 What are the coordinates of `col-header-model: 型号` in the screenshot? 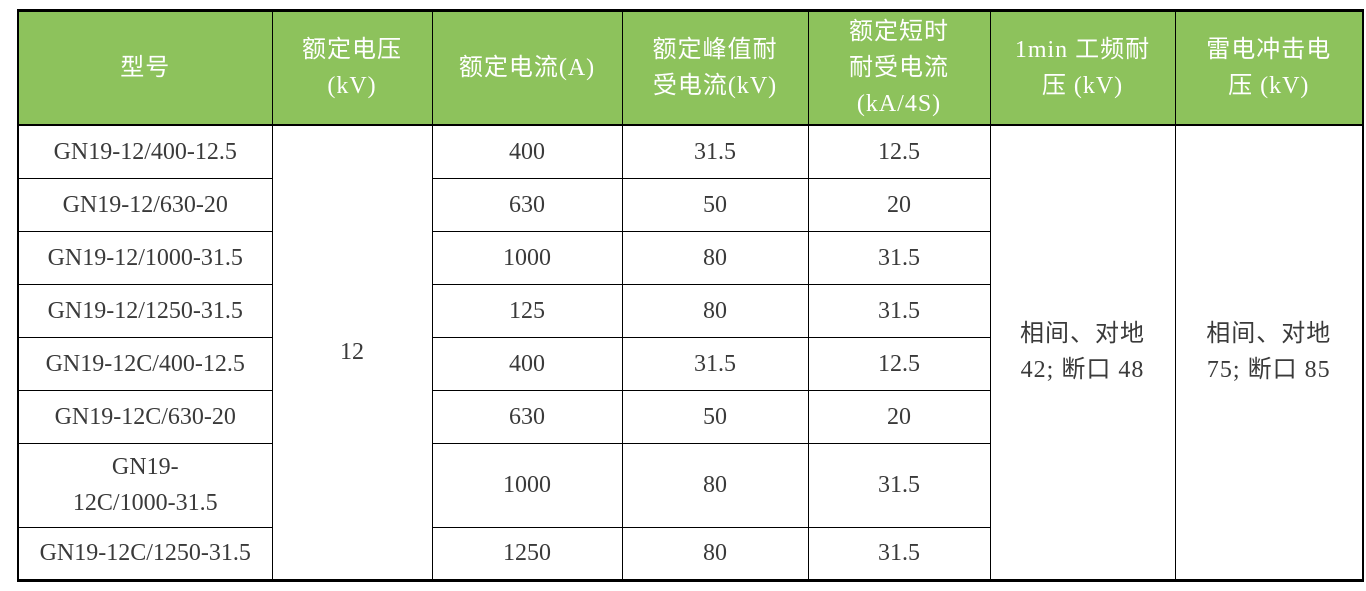 It's located at (145, 68).